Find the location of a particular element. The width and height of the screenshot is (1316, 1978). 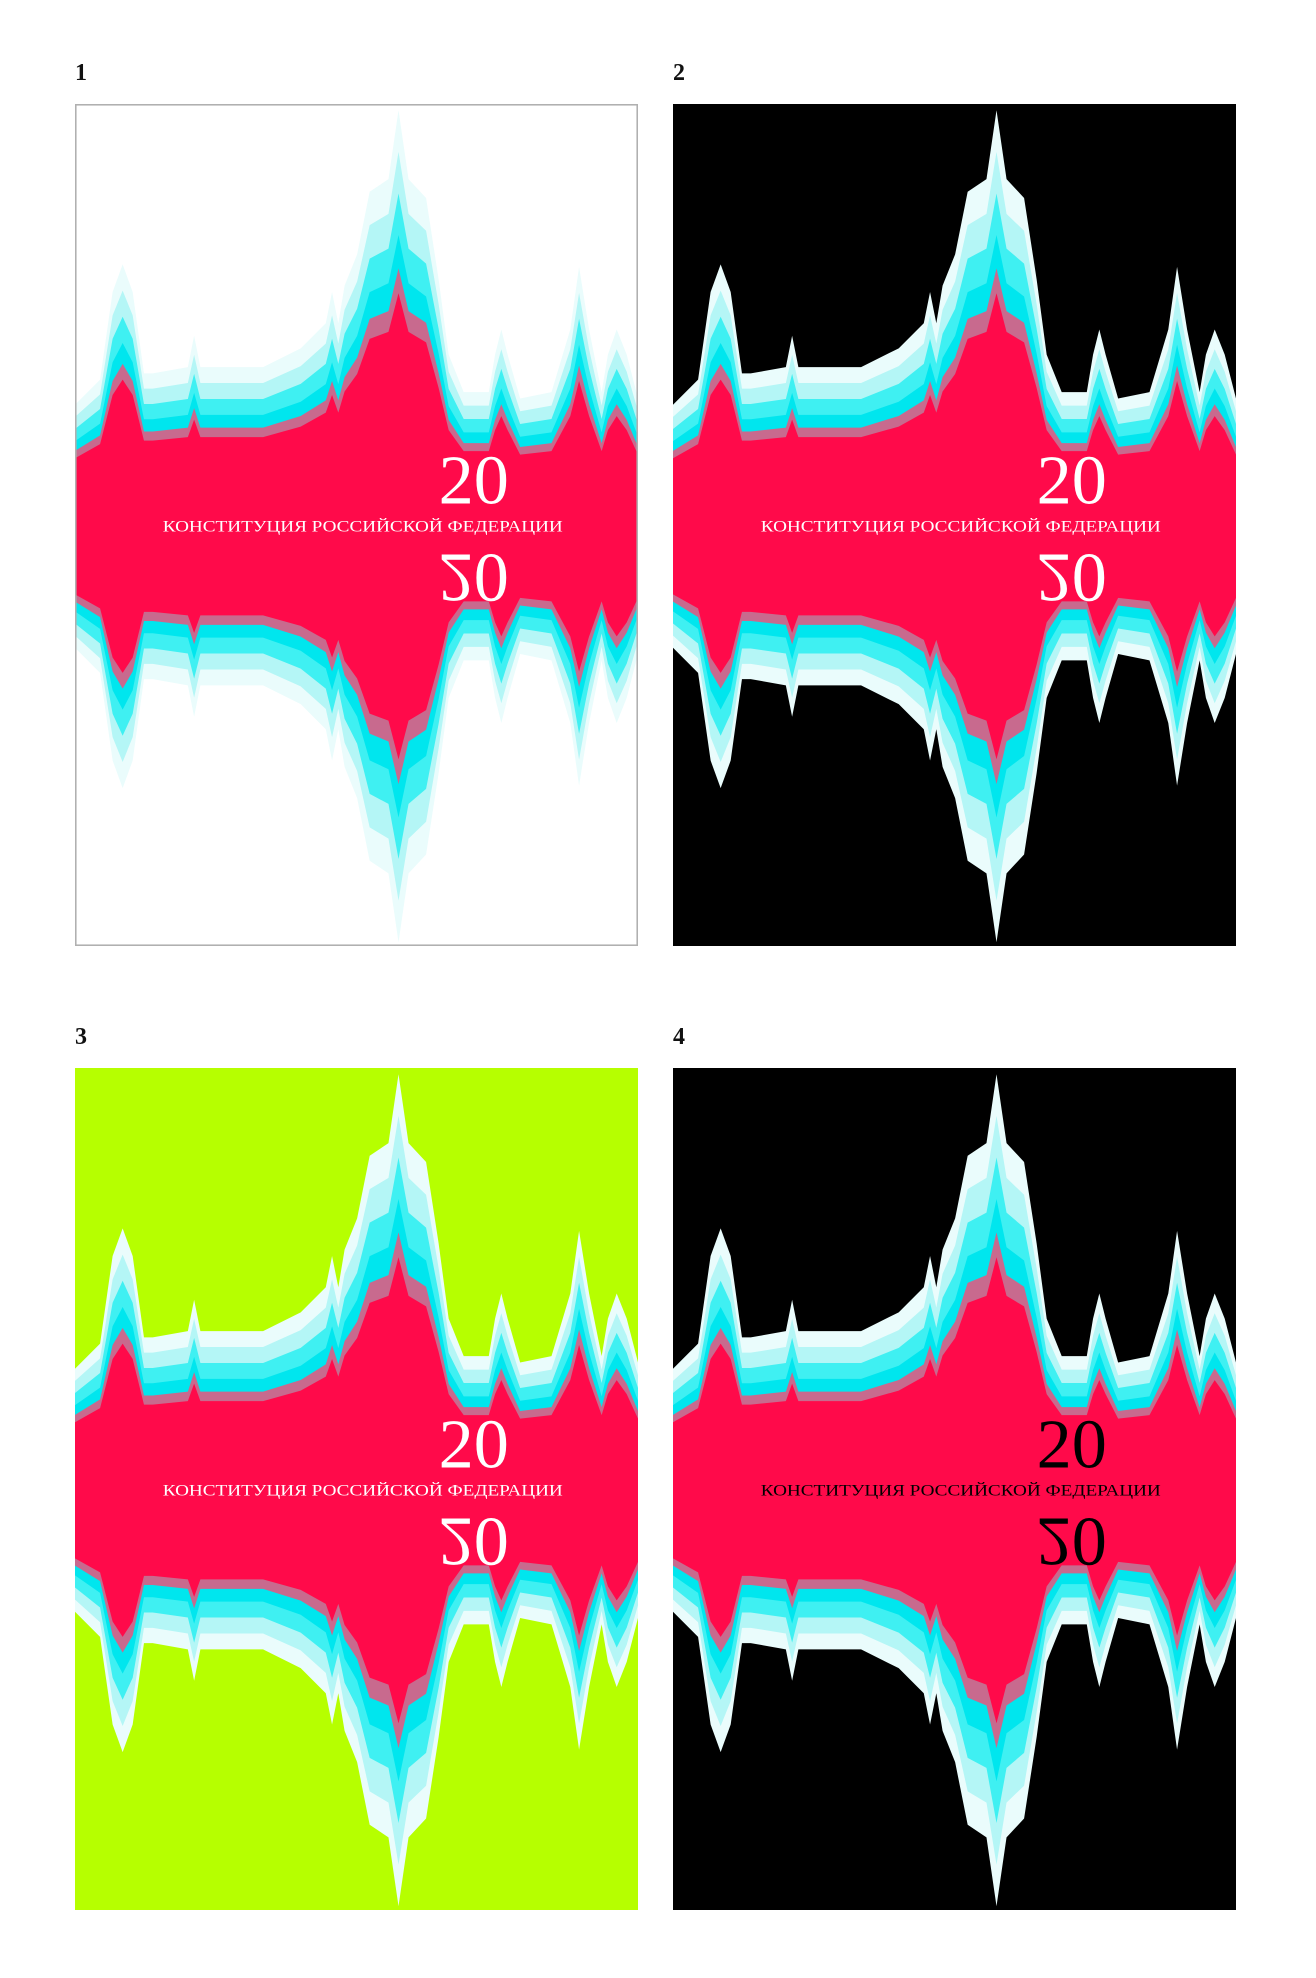

panel-label: 4 is located at coordinates (679, 1037).